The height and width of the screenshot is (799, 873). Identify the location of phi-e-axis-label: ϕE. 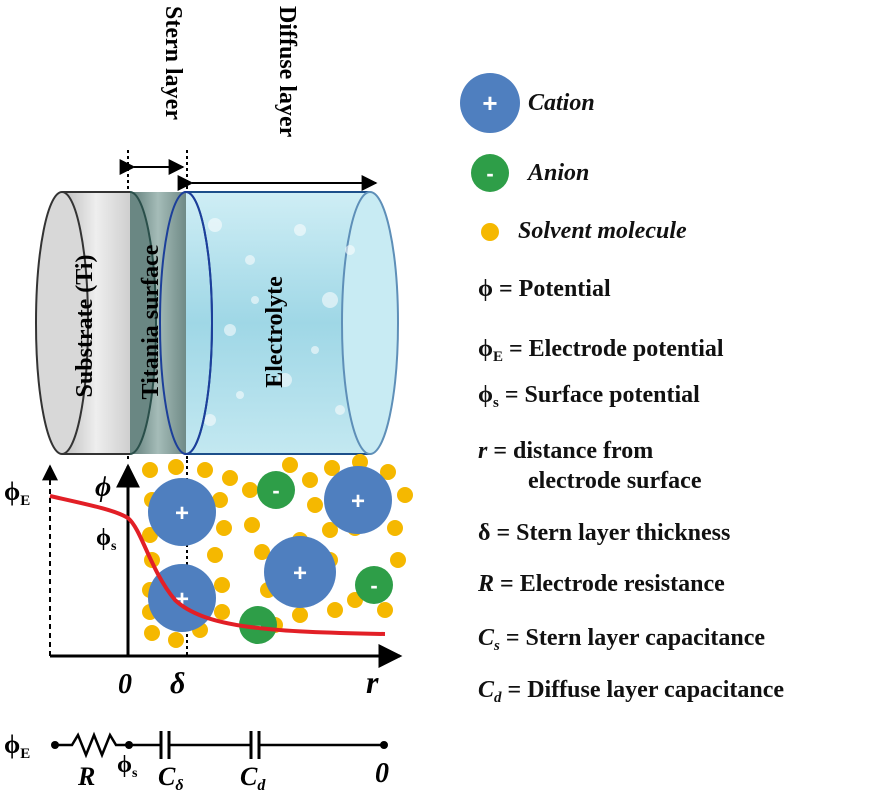
(17, 493).